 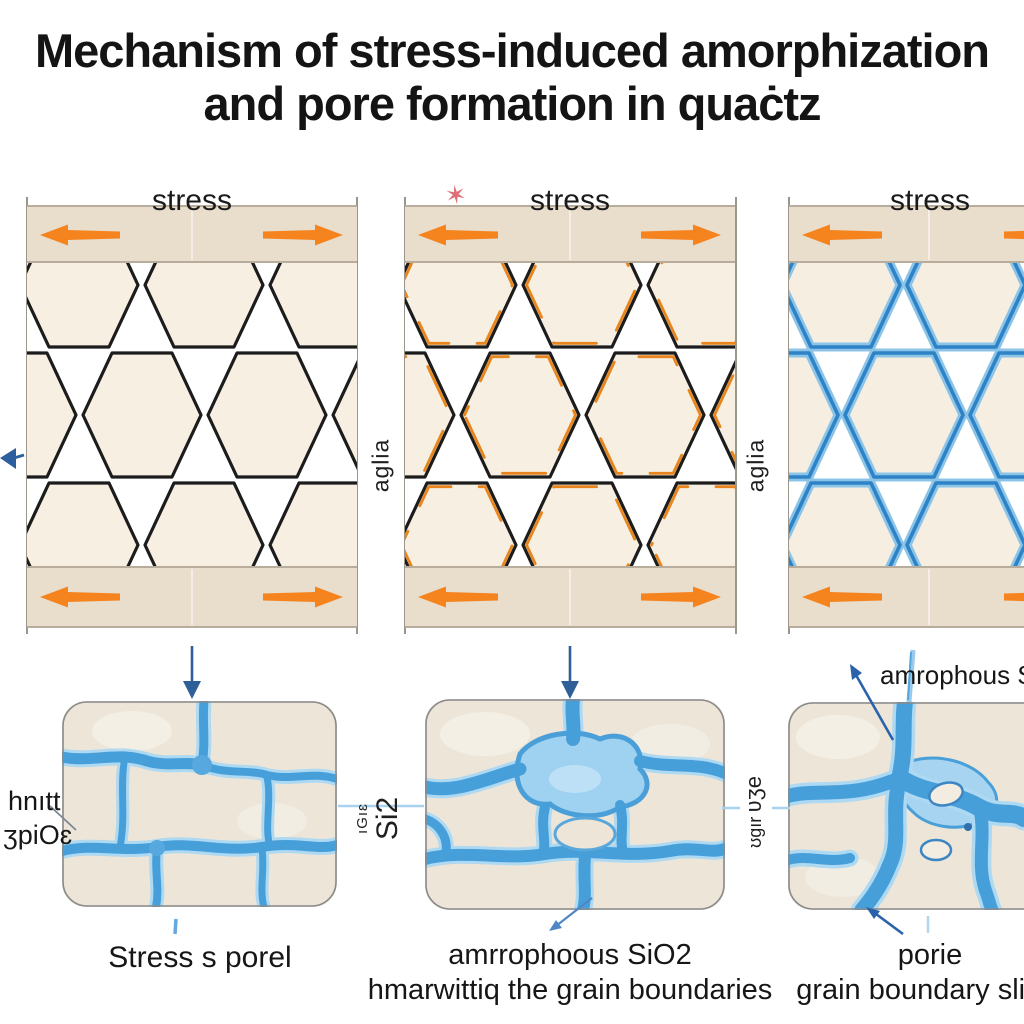 I want to click on caption-middle-line-2: hmarwittiq the grain boundaries, so click(x=570, y=990).